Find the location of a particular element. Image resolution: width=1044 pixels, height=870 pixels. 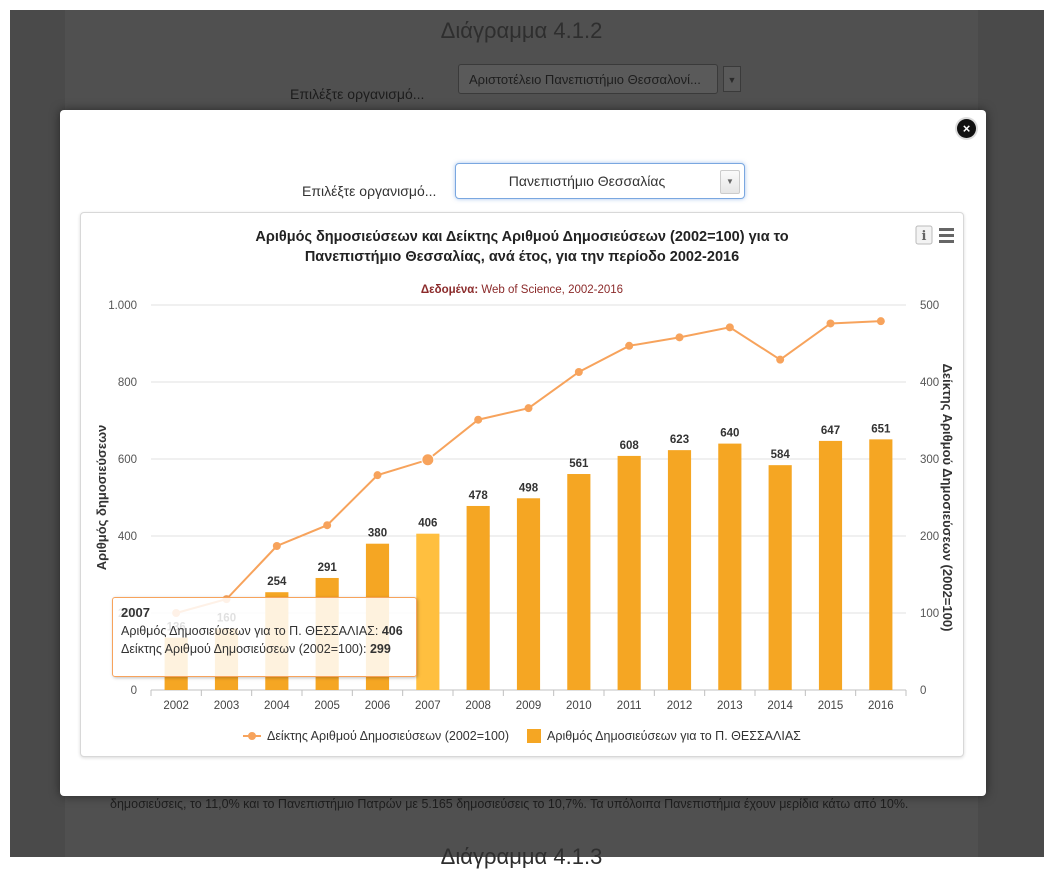

background-chevron-down-icon: ▼ is located at coordinates (732, 79).